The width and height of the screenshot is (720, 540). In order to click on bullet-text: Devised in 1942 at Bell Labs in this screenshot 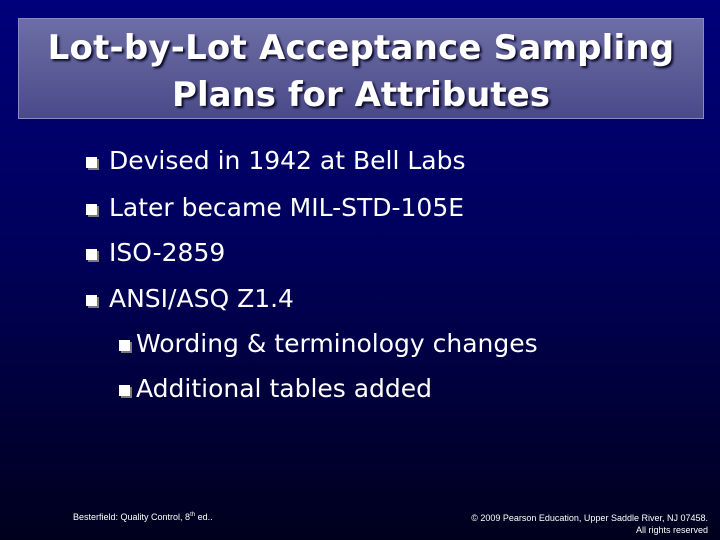, I will do `click(287, 160)`.